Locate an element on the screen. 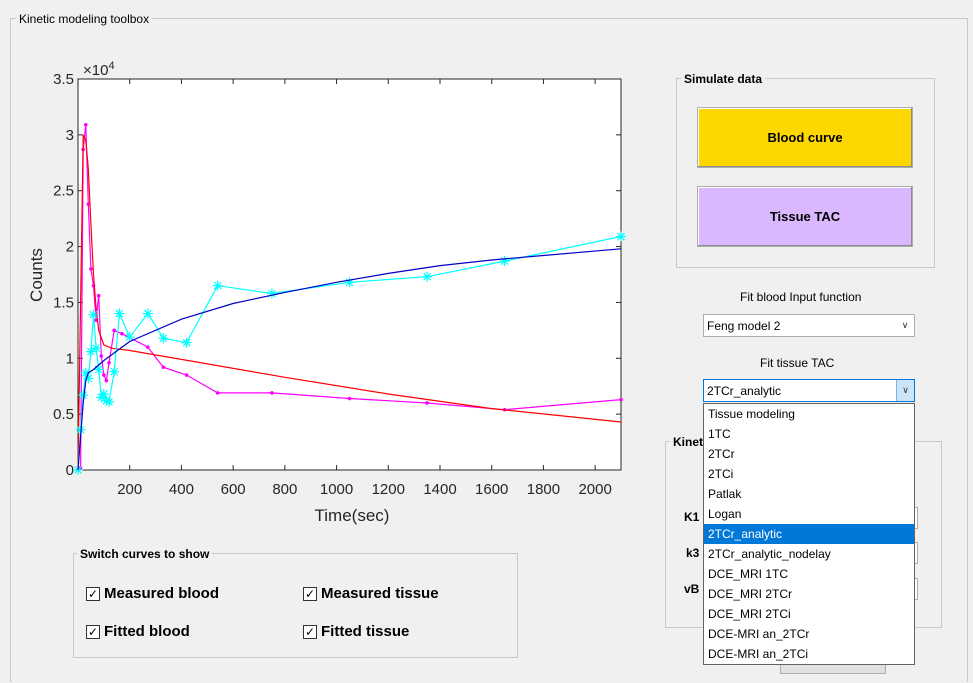 This screenshot has width=973, height=683. x-tick-label: 400 is located at coordinates (181, 489).